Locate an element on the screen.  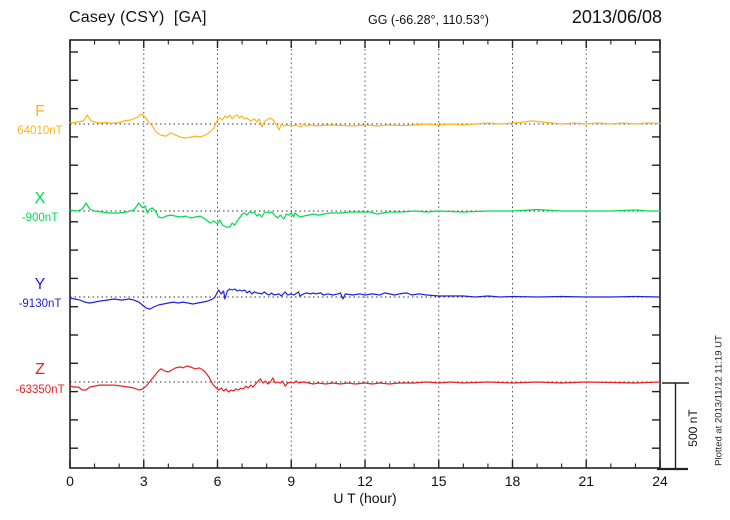
x-tick-label-6: 6 is located at coordinates (217, 481).